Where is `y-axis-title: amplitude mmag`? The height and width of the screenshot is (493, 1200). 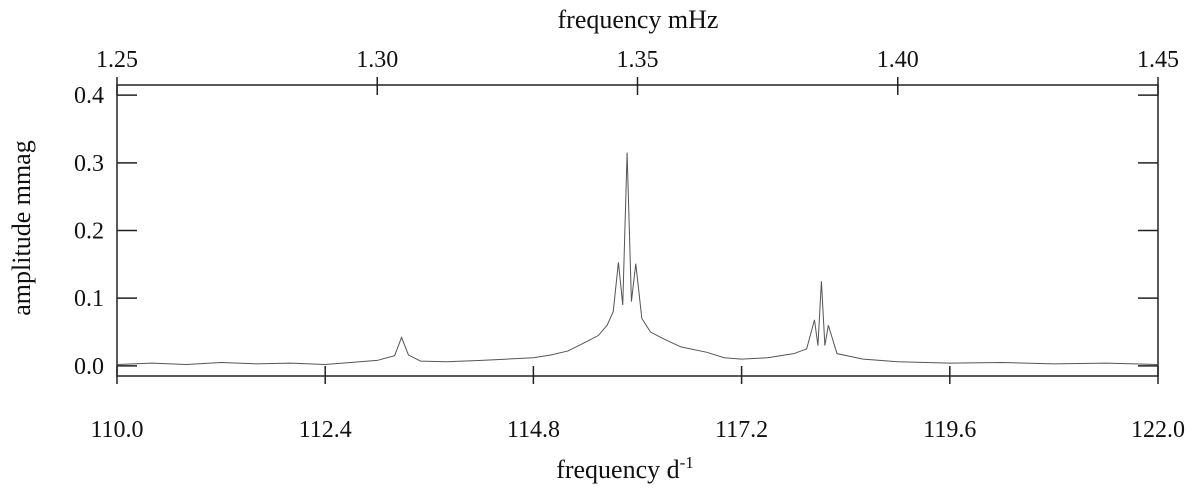
y-axis-title: amplitude mmag is located at coordinates (21, 227).